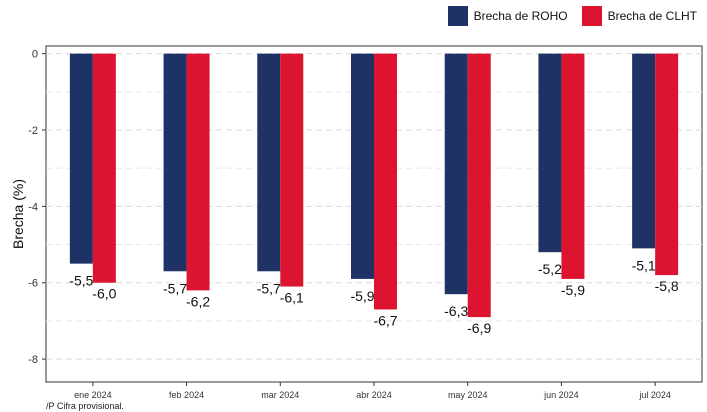 The image size is (707, 412). Describe the element at coordinates (385, 320) in the screenshot. I see `data-label-clht: -6,7` at that location.